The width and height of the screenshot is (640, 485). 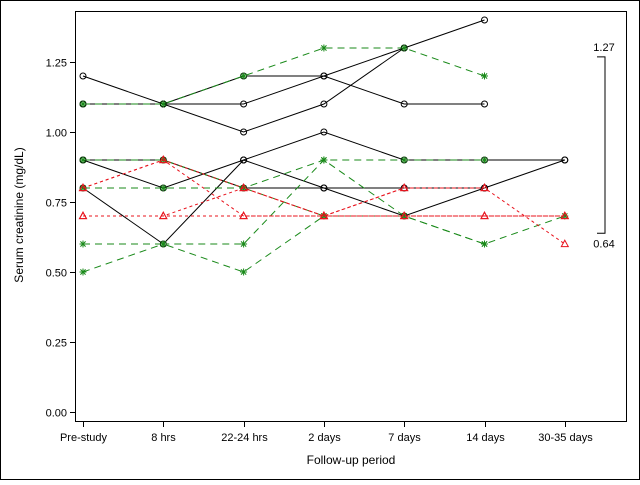 I want to click on reference-range-bracket: 1.27 0.64, so click(x=603, y=146).